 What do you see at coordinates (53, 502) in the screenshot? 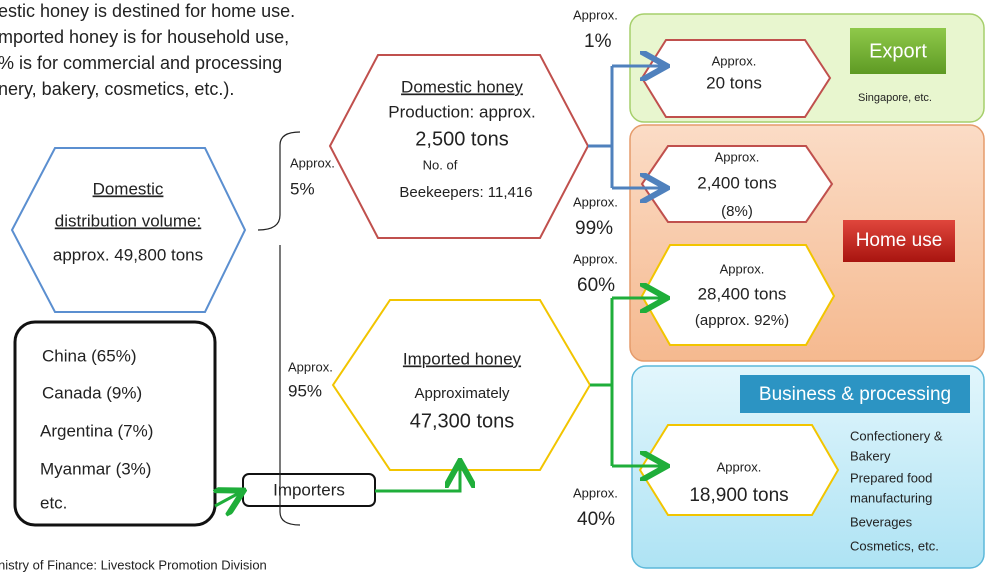
I see `country: etc.` at bounding box center [53, 502].